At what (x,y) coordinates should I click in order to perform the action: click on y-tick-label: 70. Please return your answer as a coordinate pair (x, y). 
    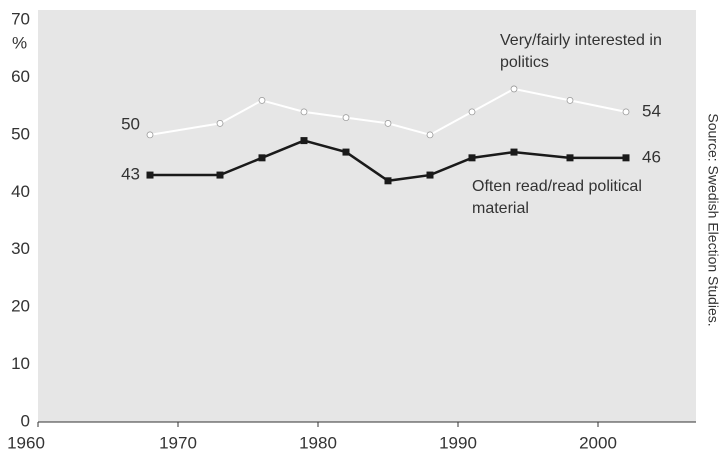
    Looking at the image, I should click on (20, 18).